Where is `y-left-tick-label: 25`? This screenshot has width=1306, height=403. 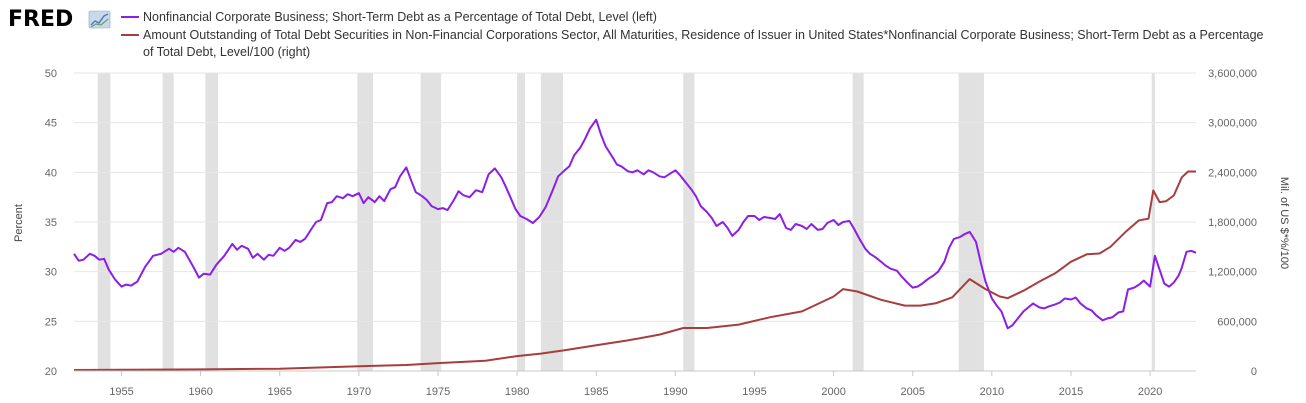
y-left-tick-label: 25 is located at coordinates (51, 322).